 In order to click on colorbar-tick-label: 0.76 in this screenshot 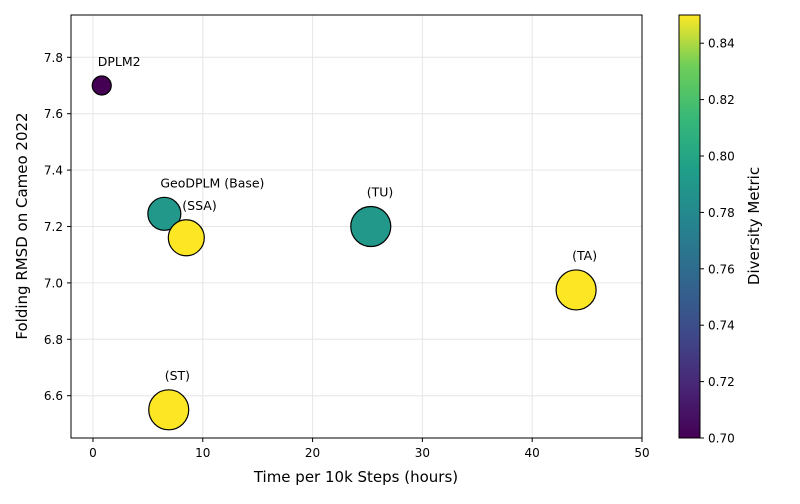, I will do `click(721, 269)`.